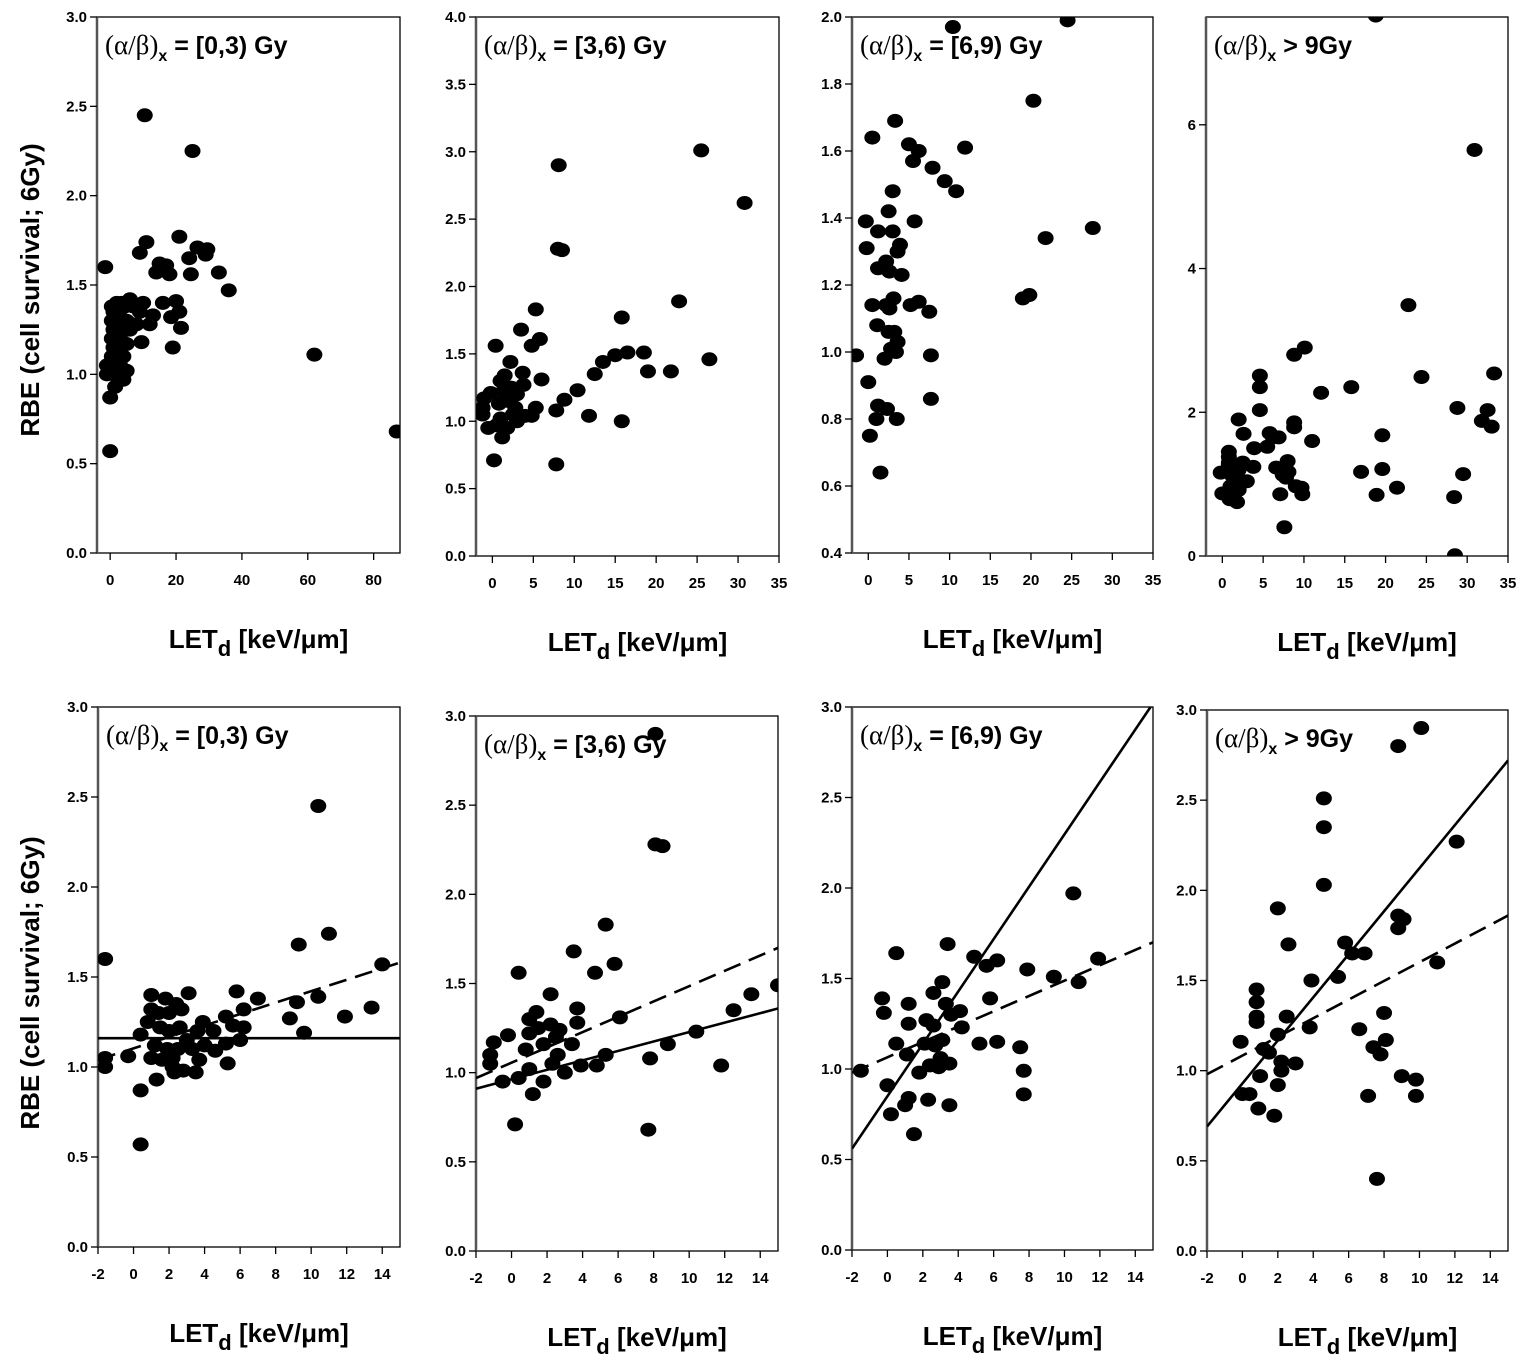  I want to click on x-tick-label: 25, so click(697, 583).